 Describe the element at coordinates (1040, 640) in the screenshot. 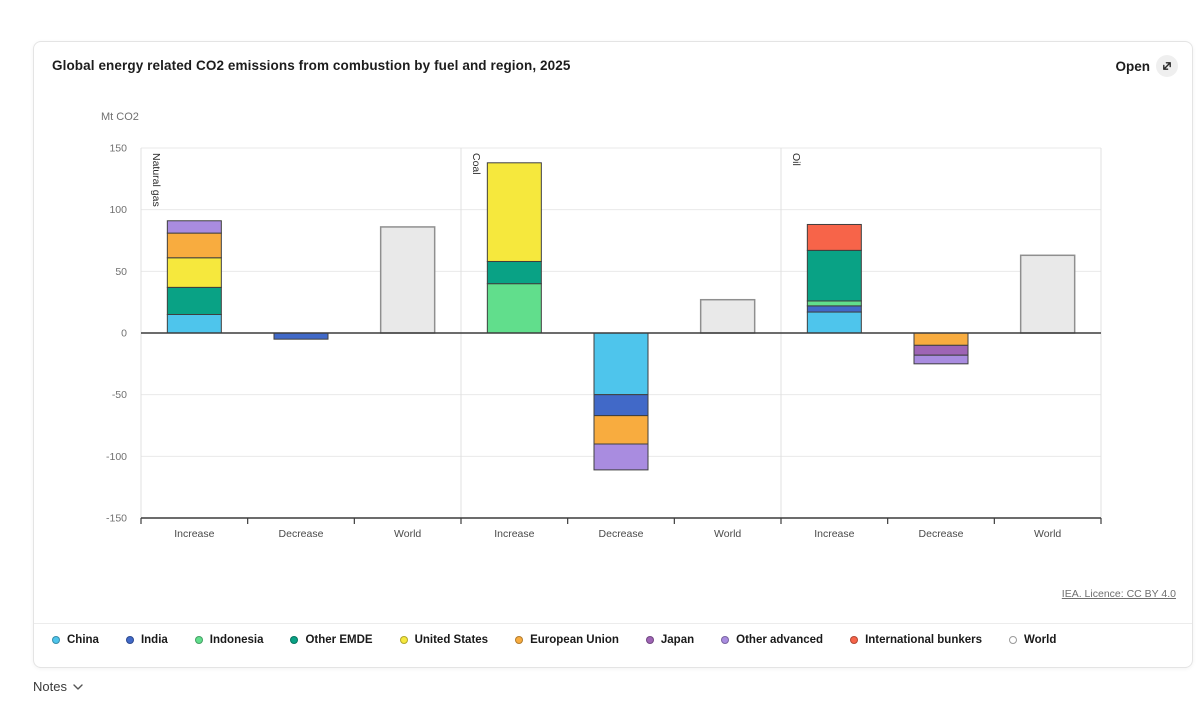

I see `legend-label: World` at that location.